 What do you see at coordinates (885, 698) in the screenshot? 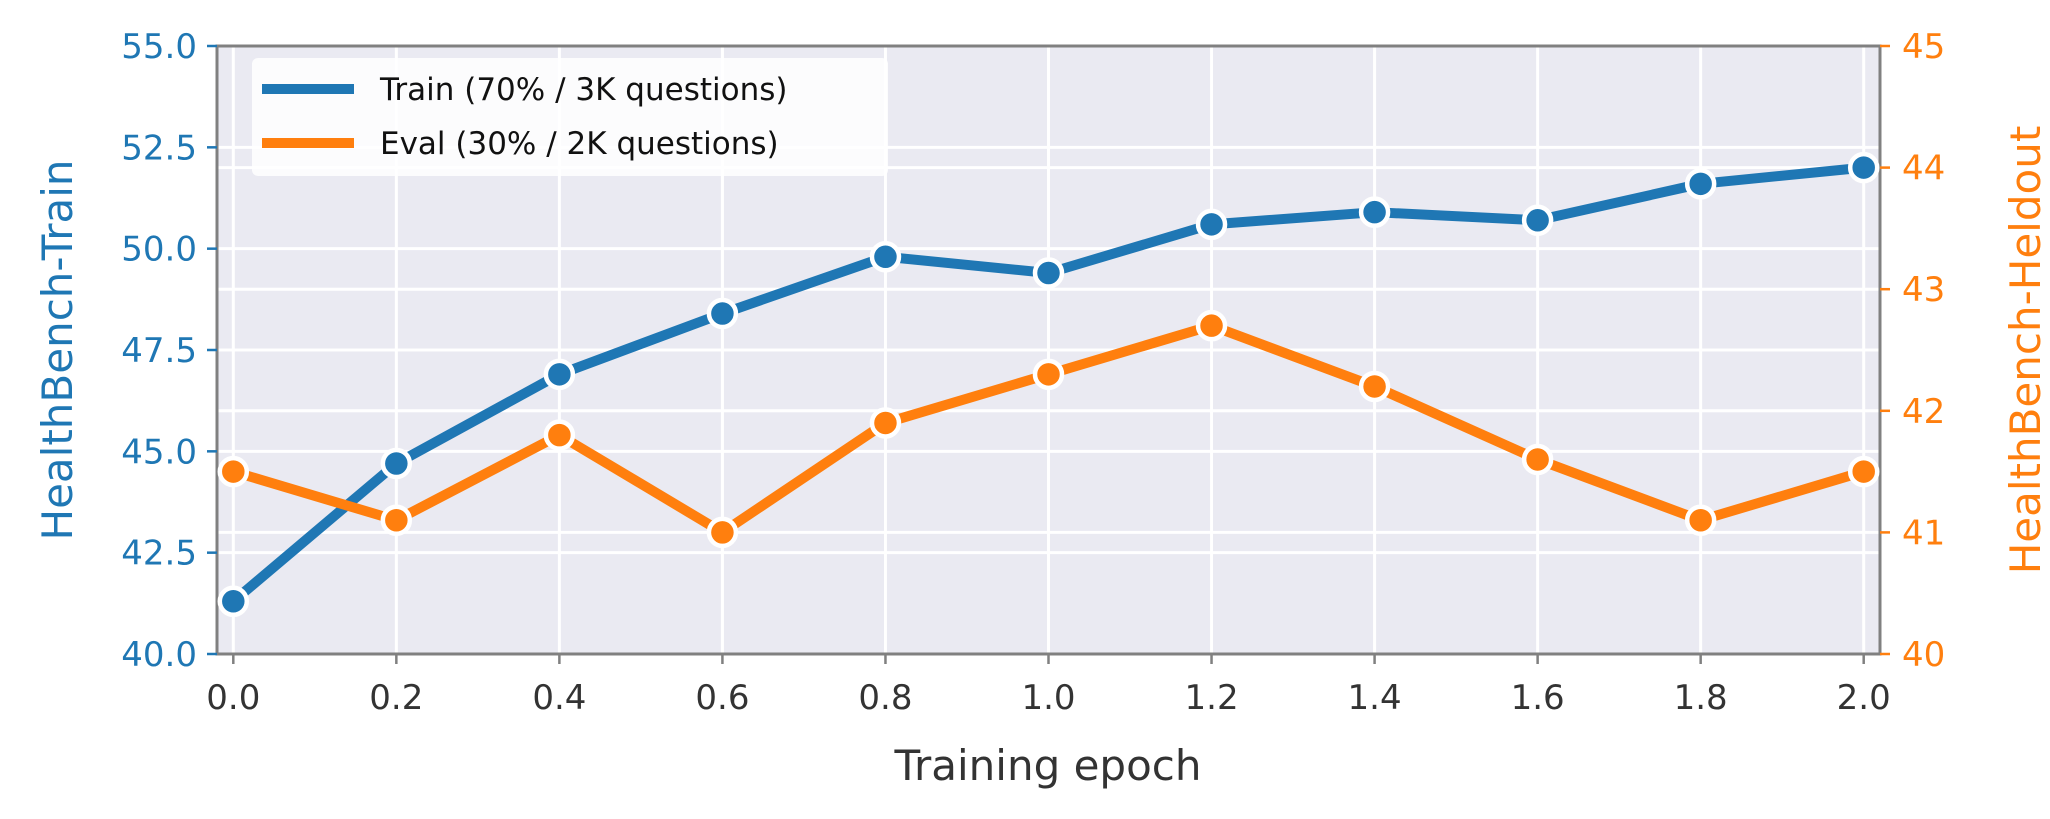
I see `x-tick-label: 0.8` at bounding box center [885, 698].